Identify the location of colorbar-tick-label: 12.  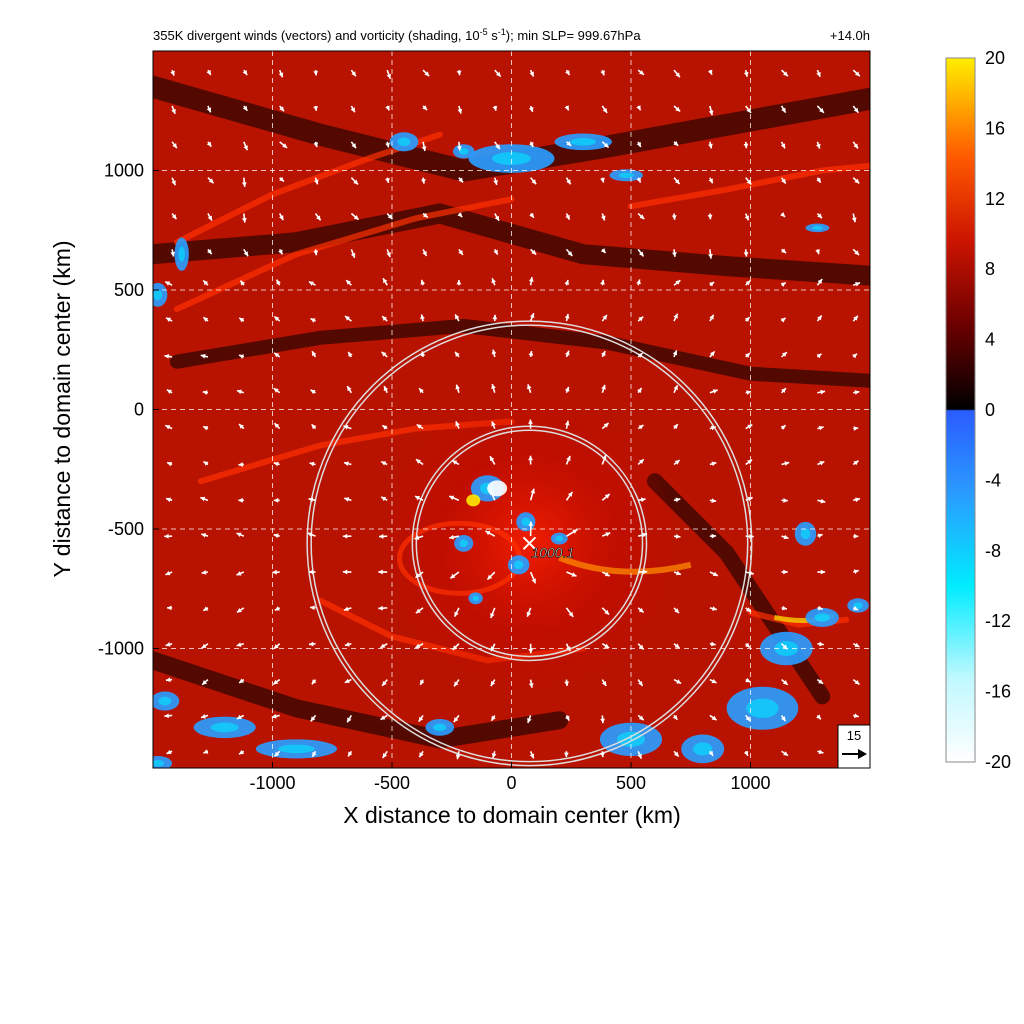
(995, 199).